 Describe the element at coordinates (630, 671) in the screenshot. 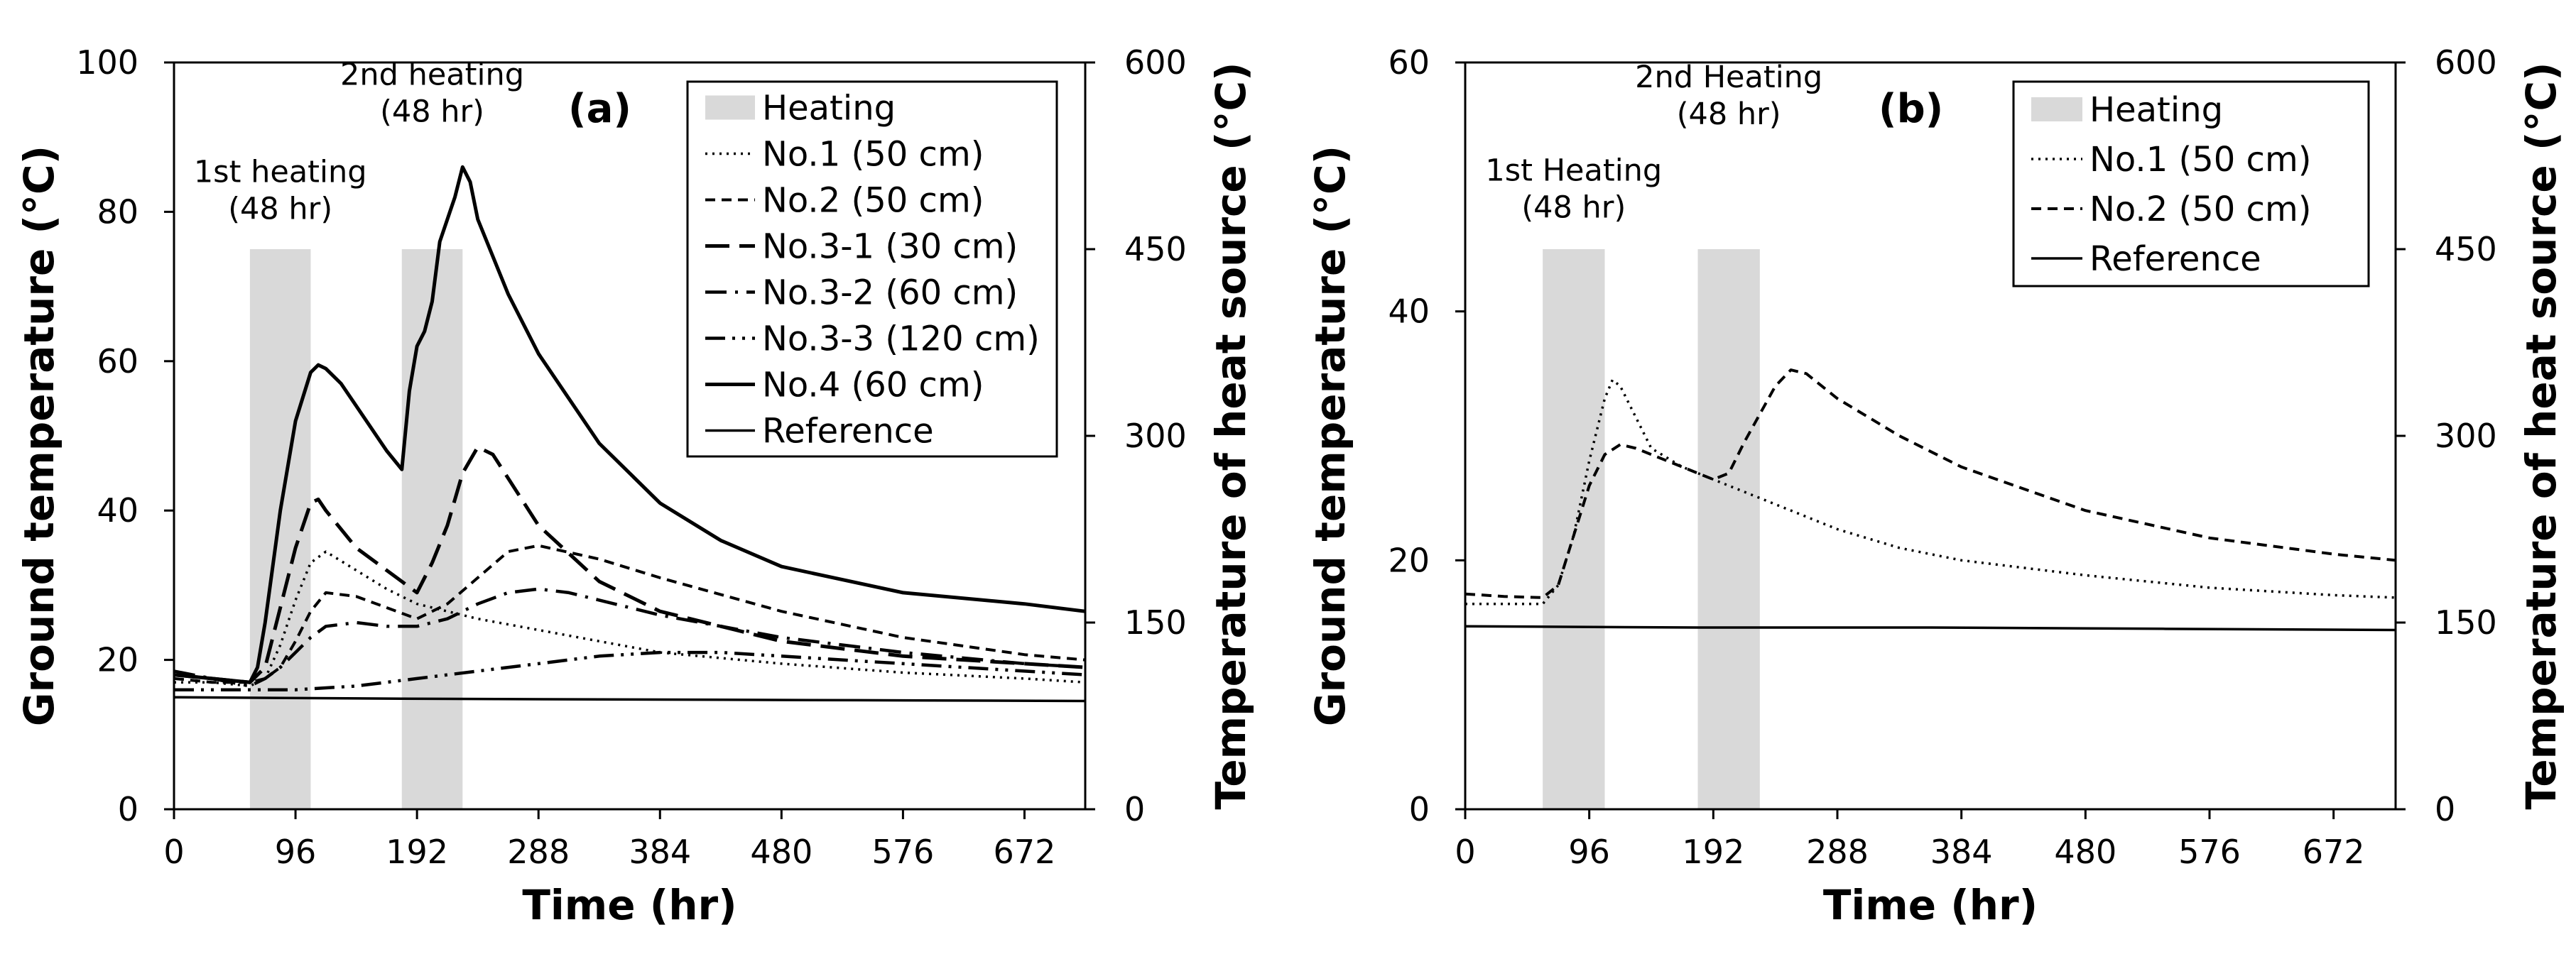

I see `series-line-no-3-3-120-cm-` at that location.